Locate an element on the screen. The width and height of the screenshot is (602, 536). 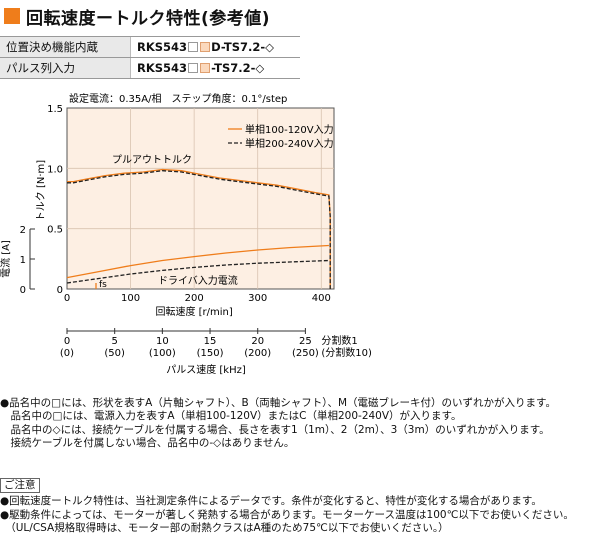
model-suffix: D-TS7.2-◇ is located at coordinates (243, 47).